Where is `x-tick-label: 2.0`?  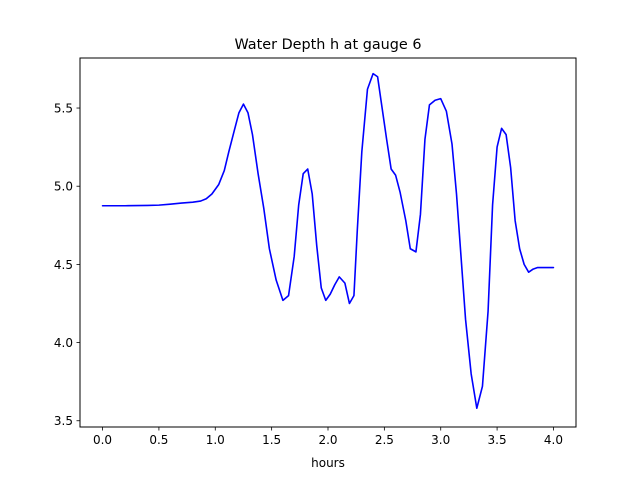
x-tick-label: 2.0 is located at coordinates (327, 440).